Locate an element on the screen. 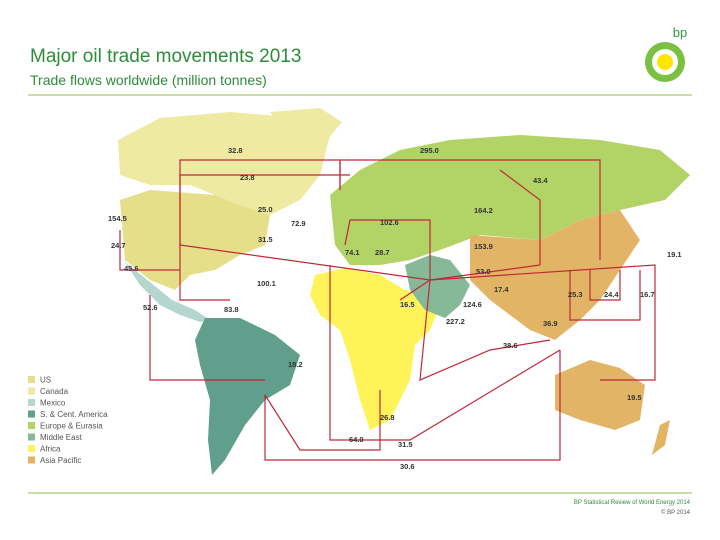 The width and height of the screenshot is (720, 540). flow-label: 72.9 is located at coordinates (298, 223).